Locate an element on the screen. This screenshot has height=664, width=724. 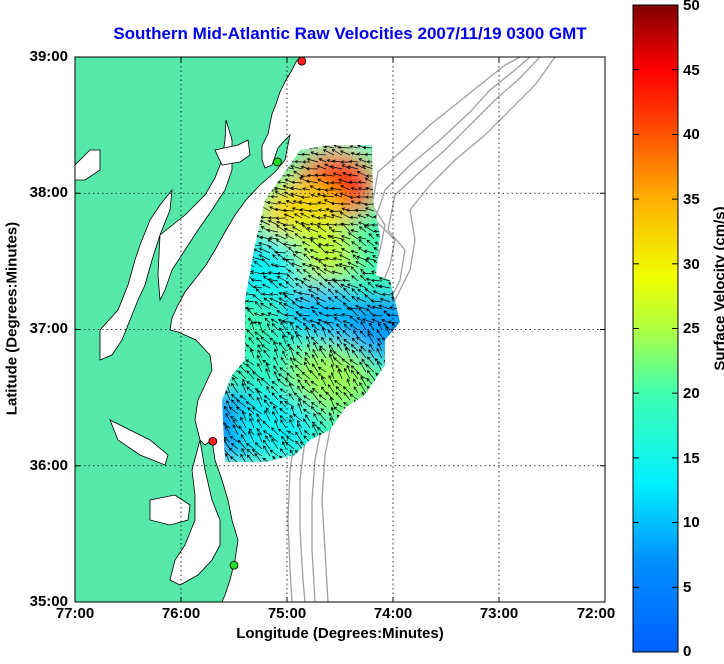
x-tick-label: 76:00 is located at coordinates (181, 613).